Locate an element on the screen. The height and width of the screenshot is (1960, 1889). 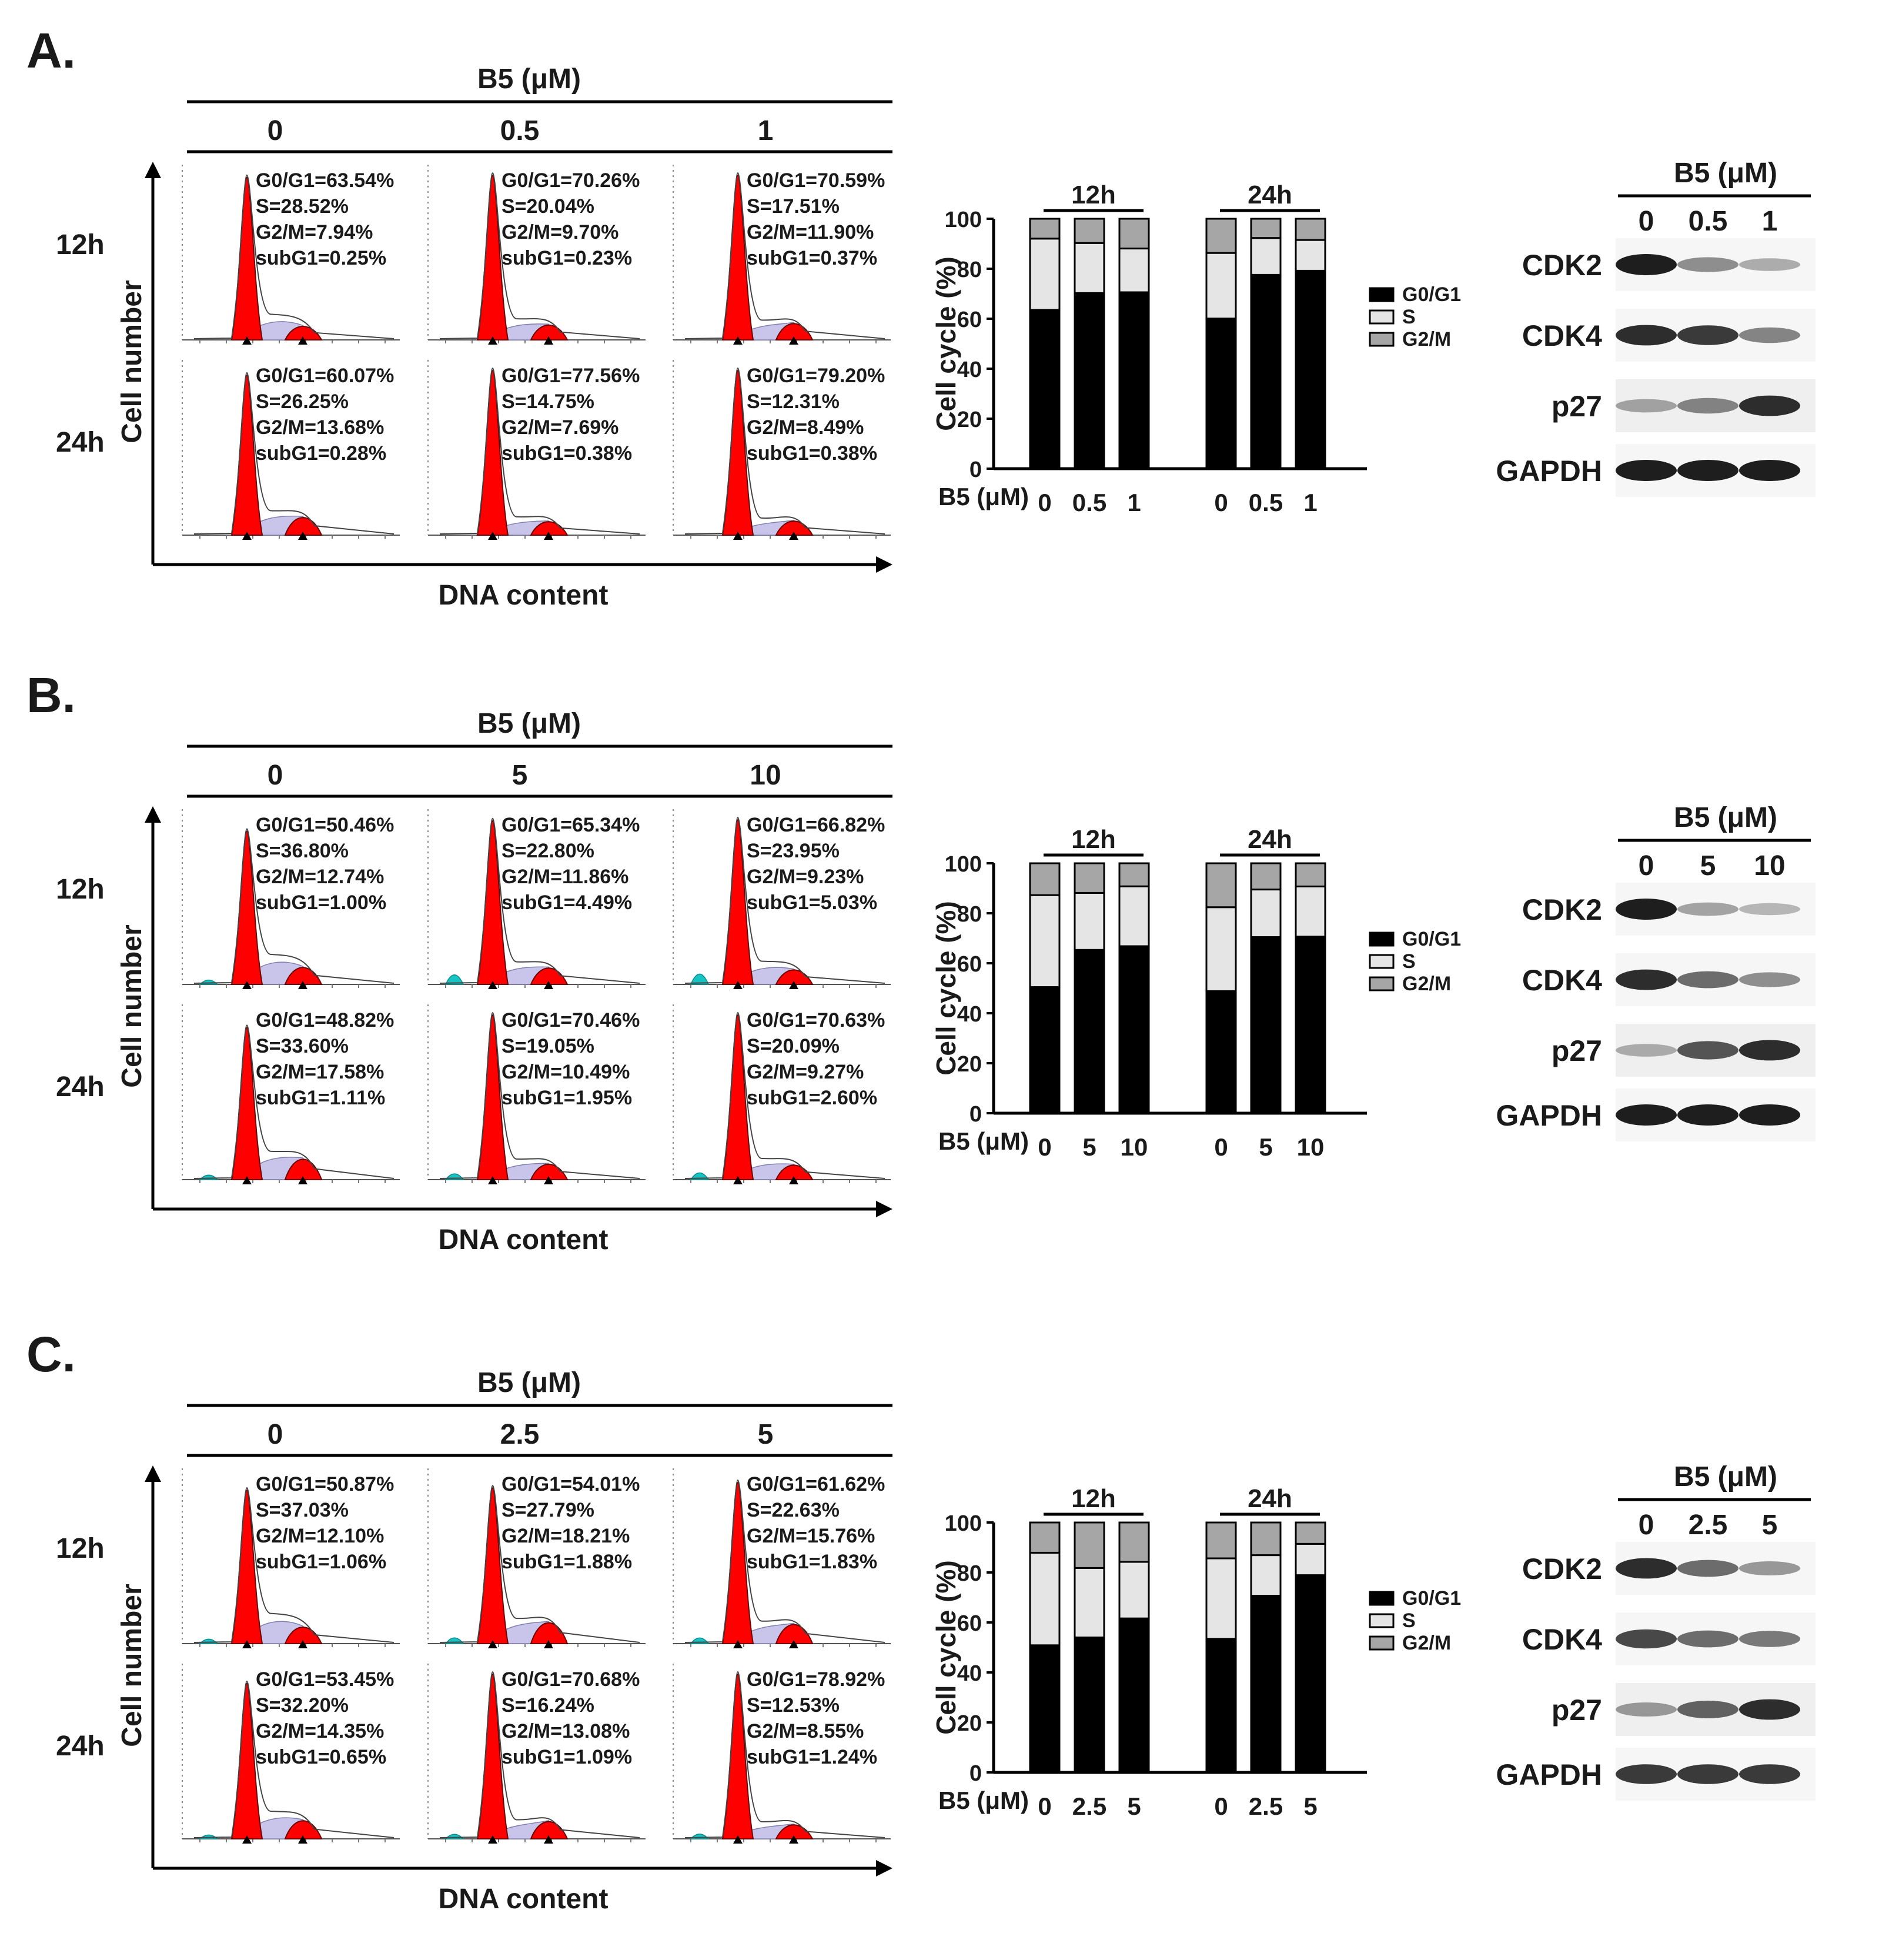
phase-stat: S=20.04% is located at coordinates (547, 206).